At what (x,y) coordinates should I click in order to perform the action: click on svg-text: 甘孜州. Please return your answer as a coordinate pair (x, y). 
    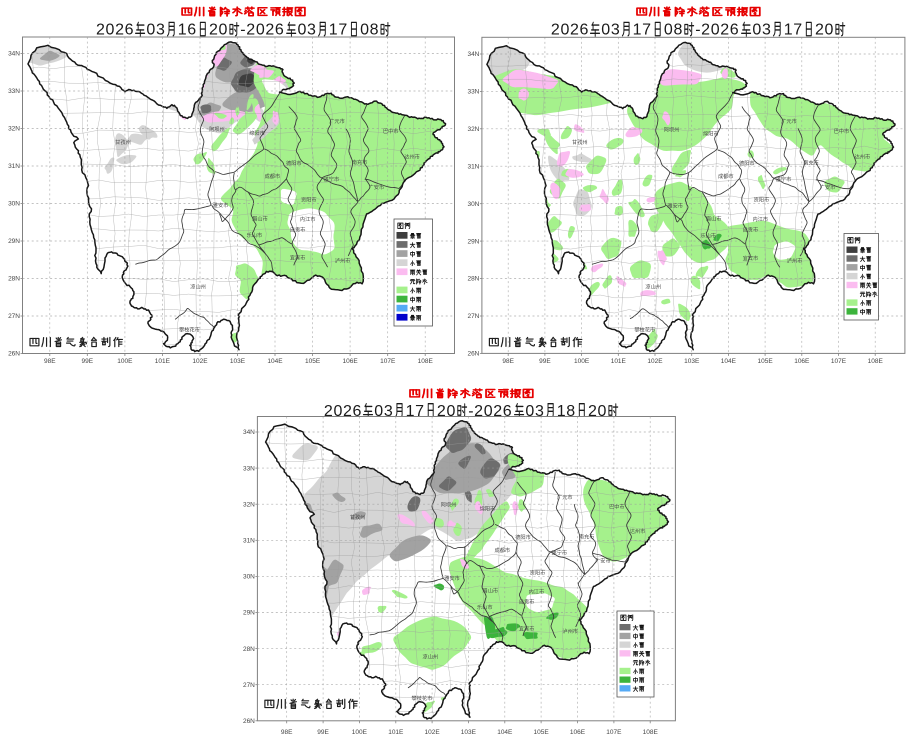
    Looking at the image, I should click on (358, 517).